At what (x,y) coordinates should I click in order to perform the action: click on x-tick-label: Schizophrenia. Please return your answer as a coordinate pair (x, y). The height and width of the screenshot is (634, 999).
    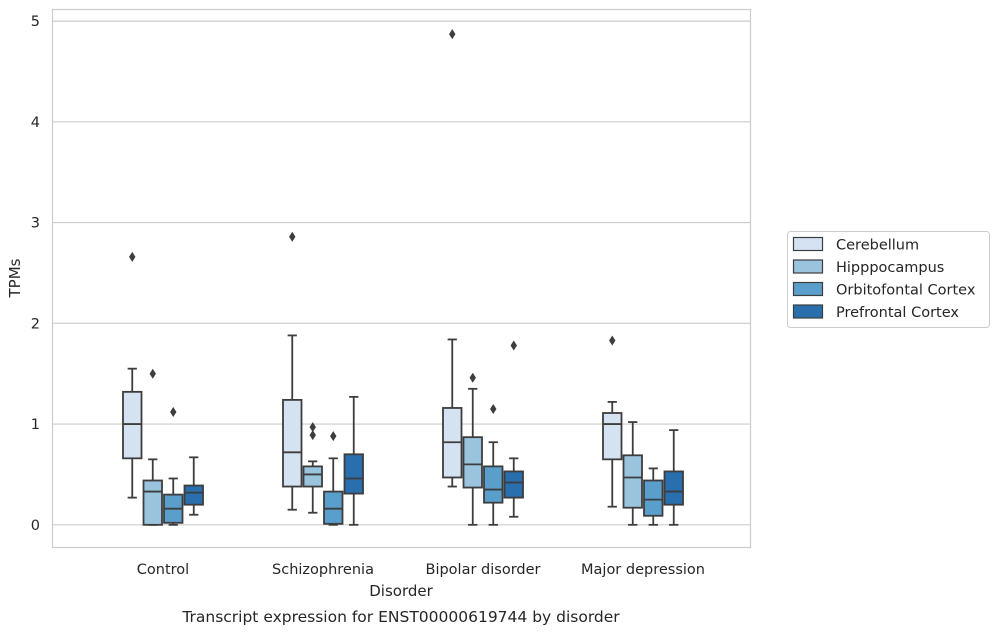
    Looking at the image, I should click on (323, 570).